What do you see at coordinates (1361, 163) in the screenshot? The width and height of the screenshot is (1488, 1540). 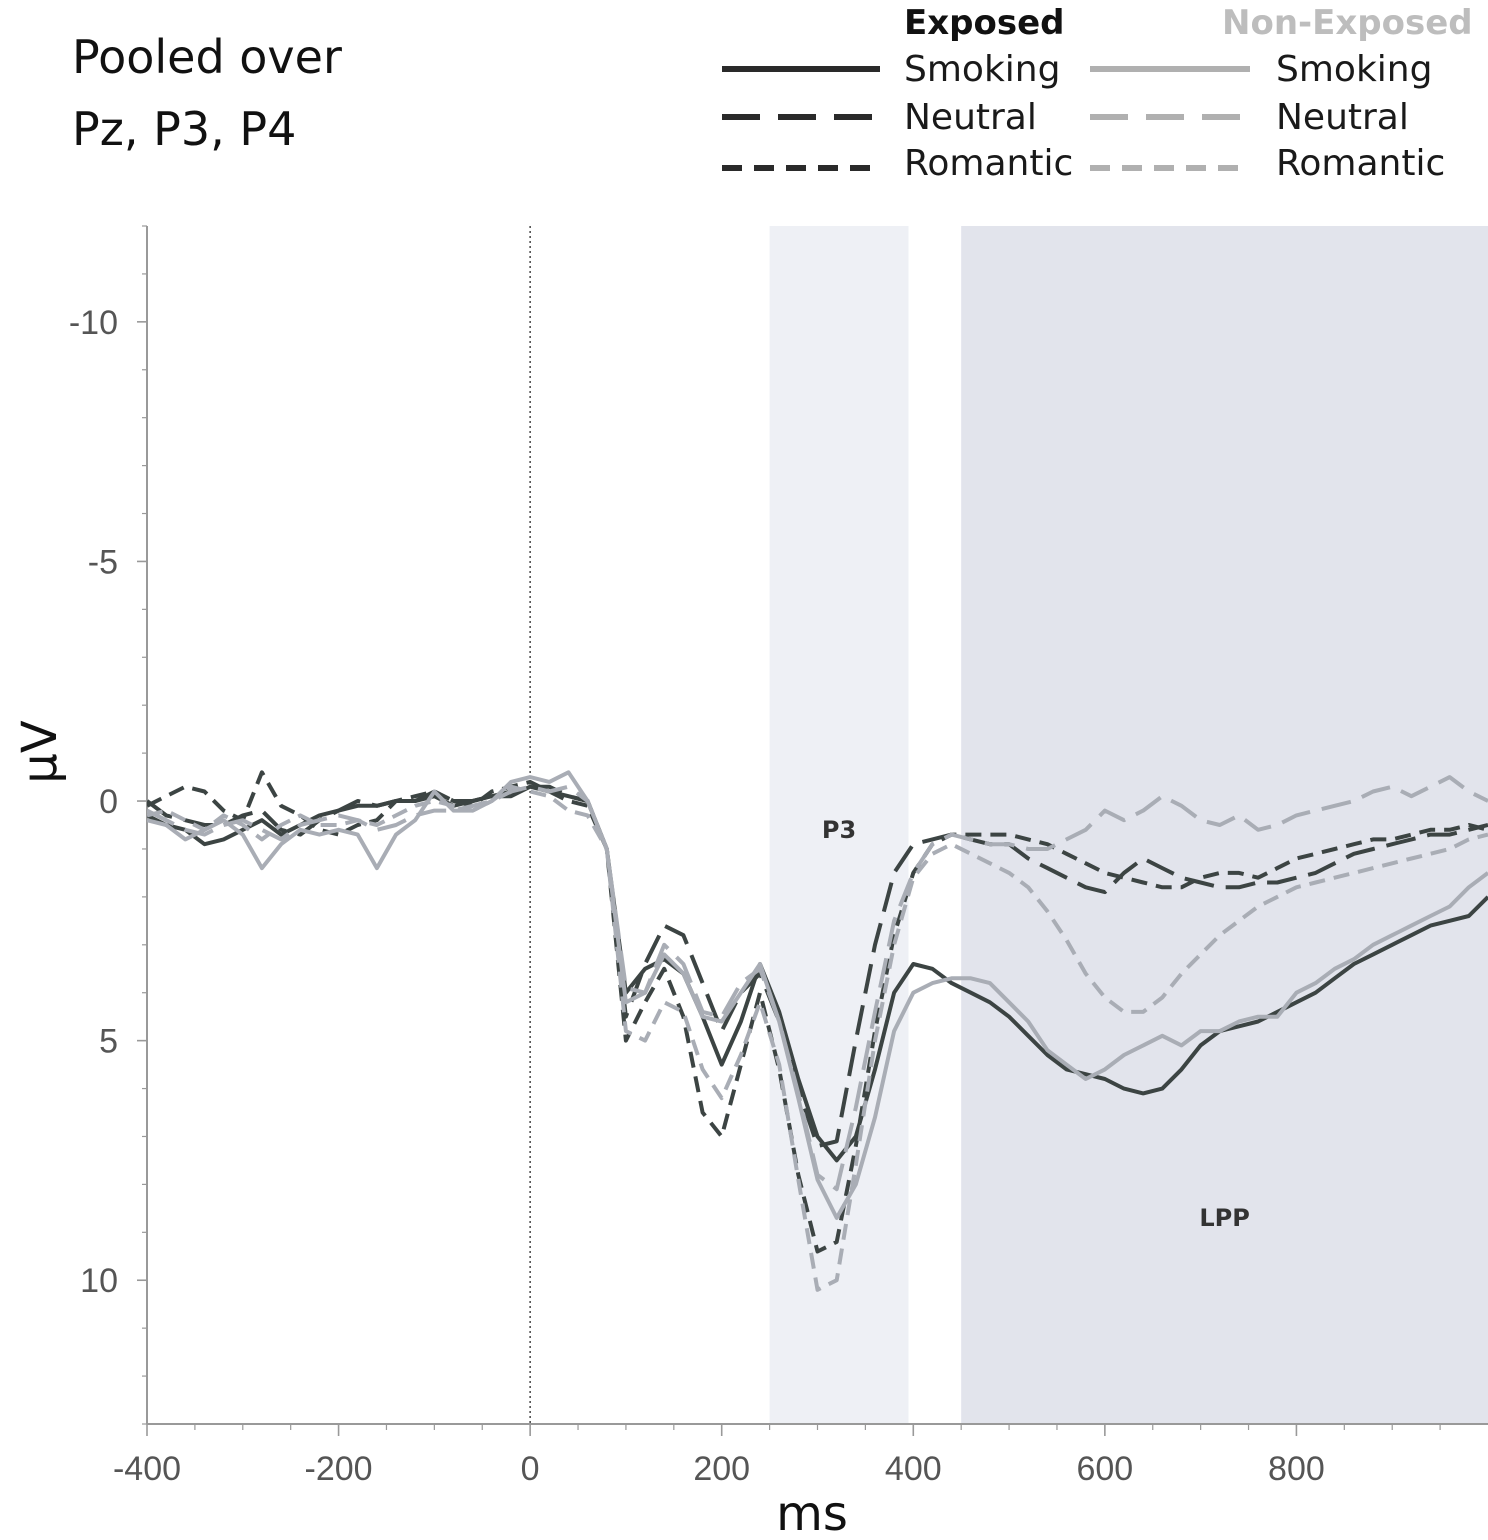 I see `legend-label-non-exposed-romantic: Romantic` at bounding box center [1361, 163].